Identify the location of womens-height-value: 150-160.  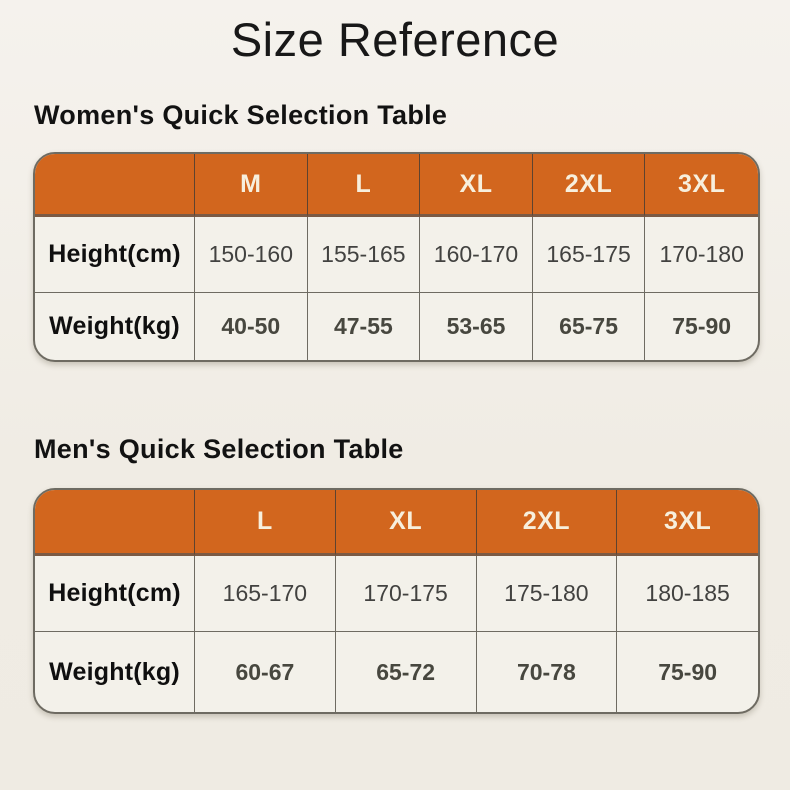
(251, 255).